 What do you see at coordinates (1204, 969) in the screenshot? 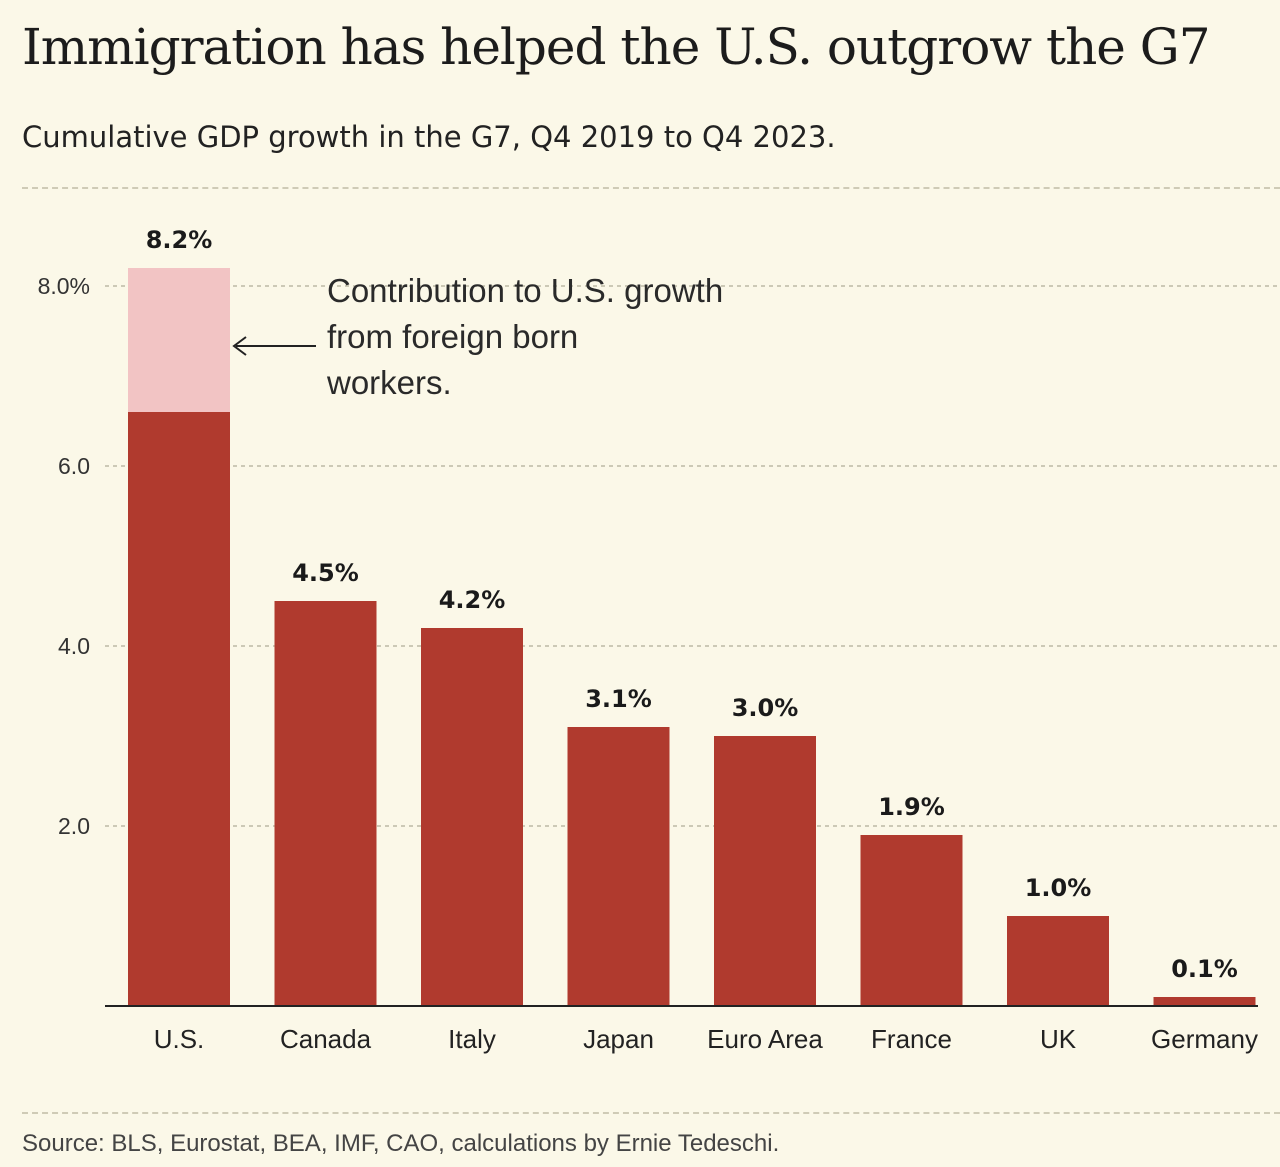
I see `value-label: 0.1%` at bounding box center [1204, 969].